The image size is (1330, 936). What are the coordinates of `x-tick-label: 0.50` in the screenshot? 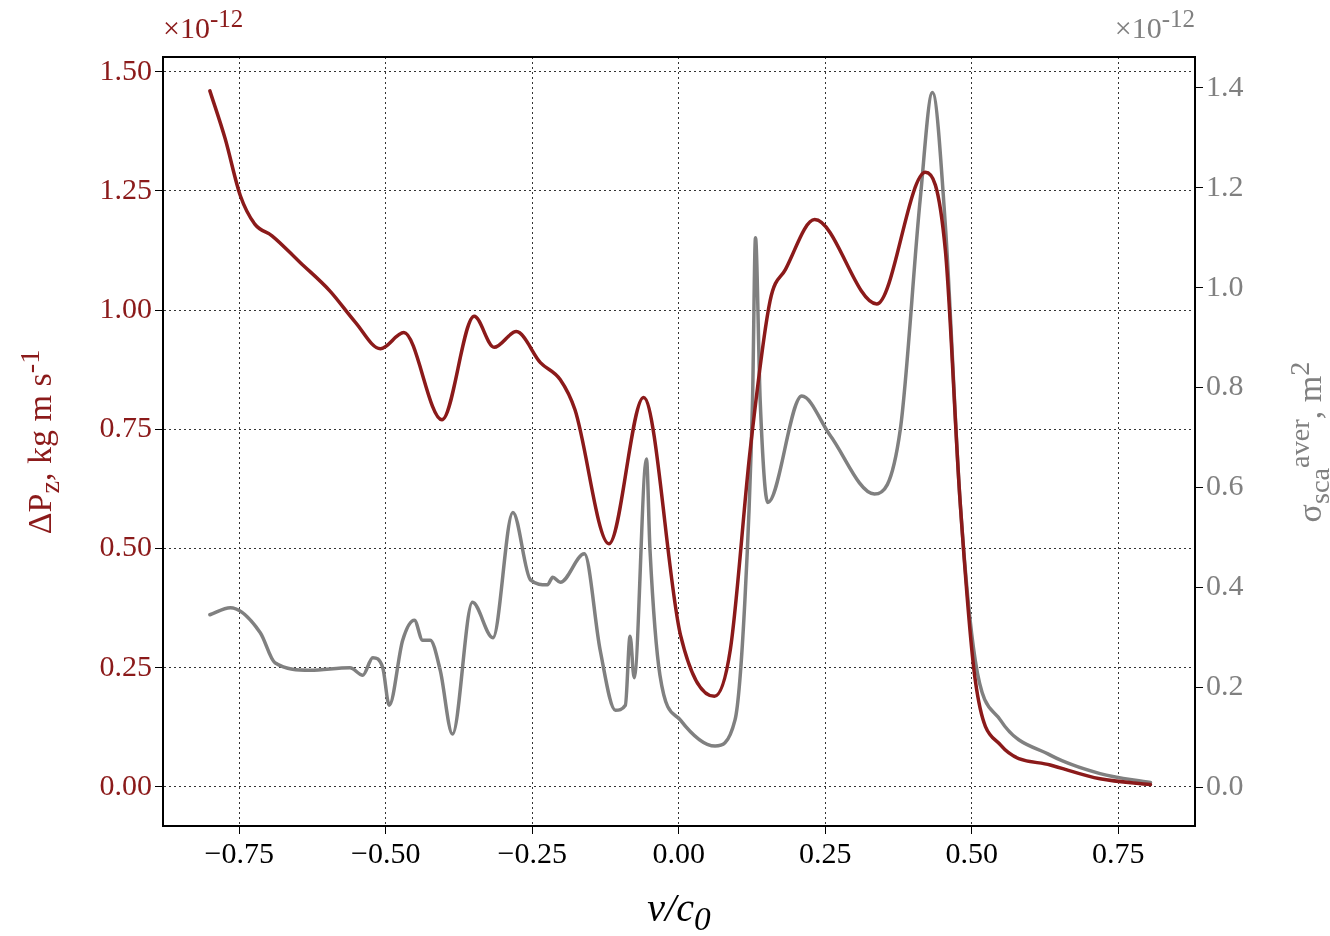 It's located at (971, 852).